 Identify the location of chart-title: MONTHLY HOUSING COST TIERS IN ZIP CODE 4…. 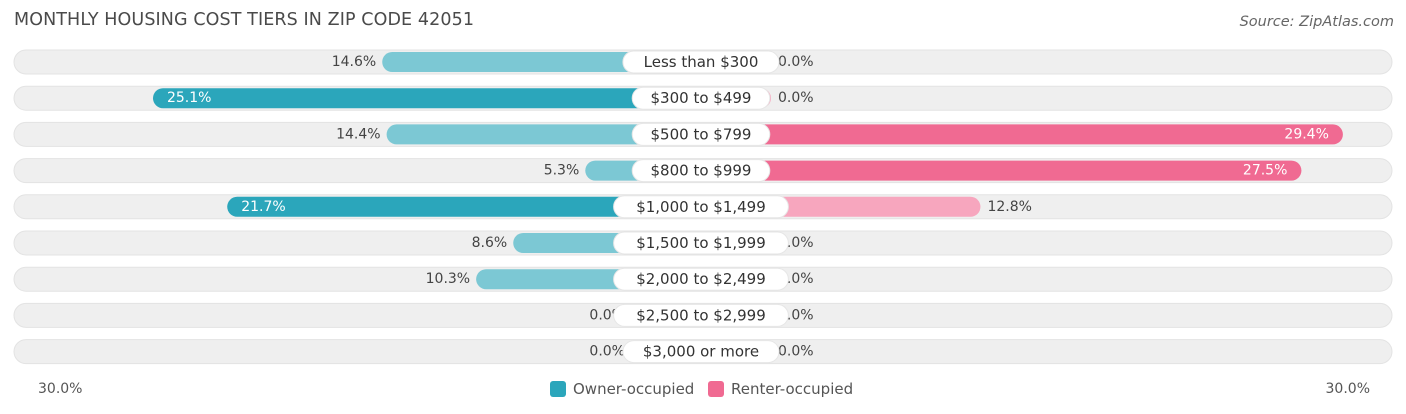
(244, 20).